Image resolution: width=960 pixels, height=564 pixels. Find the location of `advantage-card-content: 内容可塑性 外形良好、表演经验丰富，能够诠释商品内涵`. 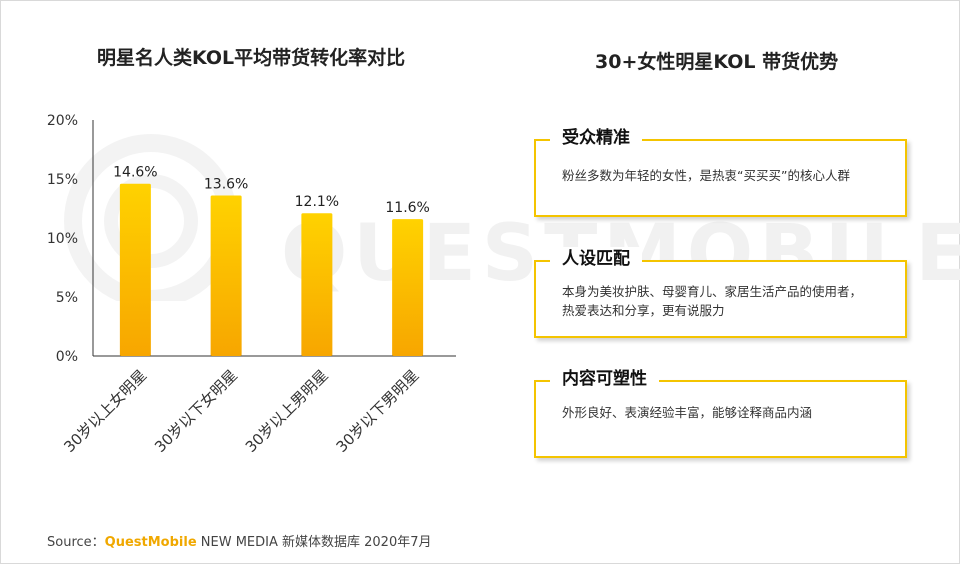

advantage-card-content: 内容可塑性 外形良好、表演经验丰富，能够诠释商品内涵 is located at coordinates (722, 413).